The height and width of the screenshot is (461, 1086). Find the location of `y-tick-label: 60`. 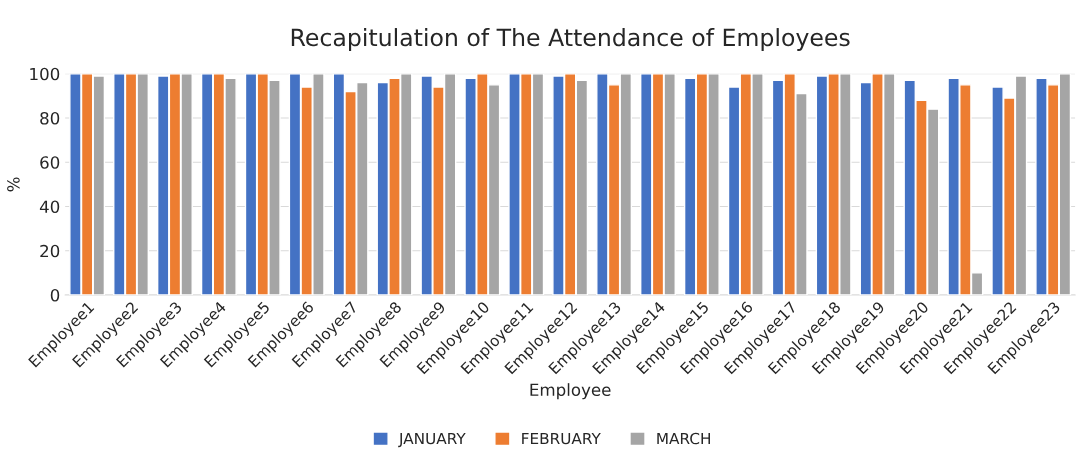

y-tick-label: 60 is located at coordinates (50, 162).